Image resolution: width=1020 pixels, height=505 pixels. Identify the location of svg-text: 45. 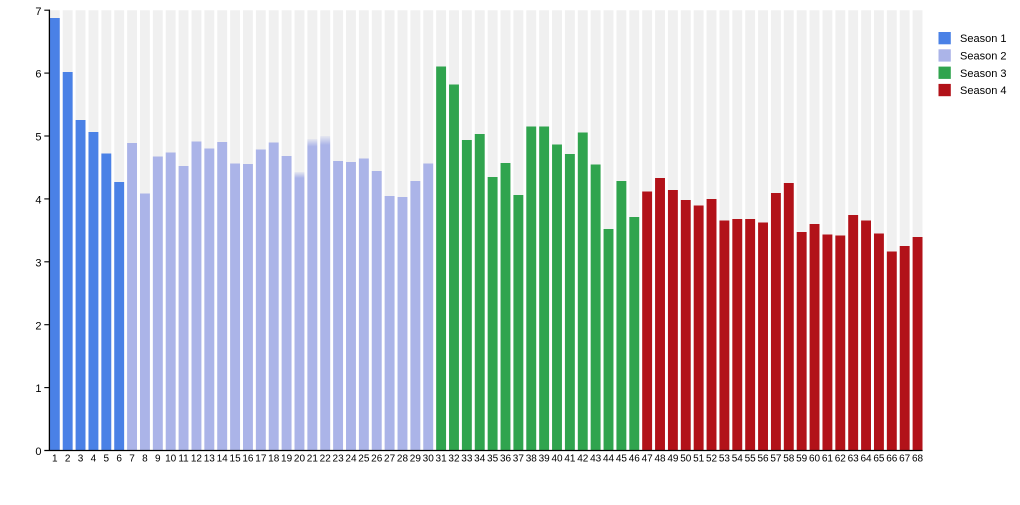
(622, 459).